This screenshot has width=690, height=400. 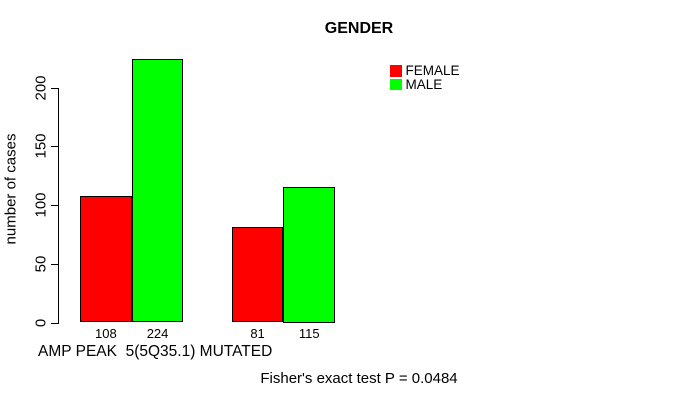 What do you see at coordinates (359, 378) in the screenshot?
I see `fisher-test-note: Fisher's exact test P = 0.0484` at bounding box center [359, 378].